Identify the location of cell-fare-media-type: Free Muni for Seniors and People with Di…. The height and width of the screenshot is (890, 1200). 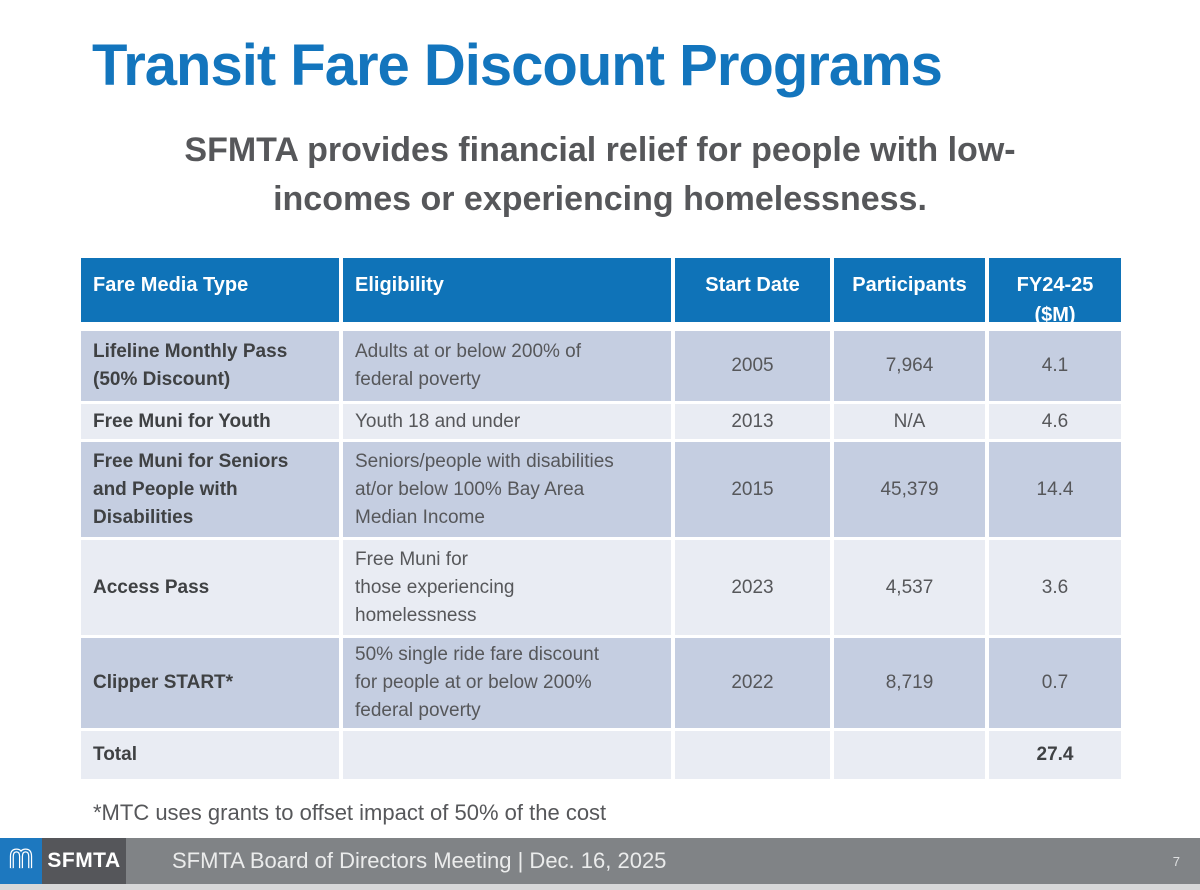
(210, 489).